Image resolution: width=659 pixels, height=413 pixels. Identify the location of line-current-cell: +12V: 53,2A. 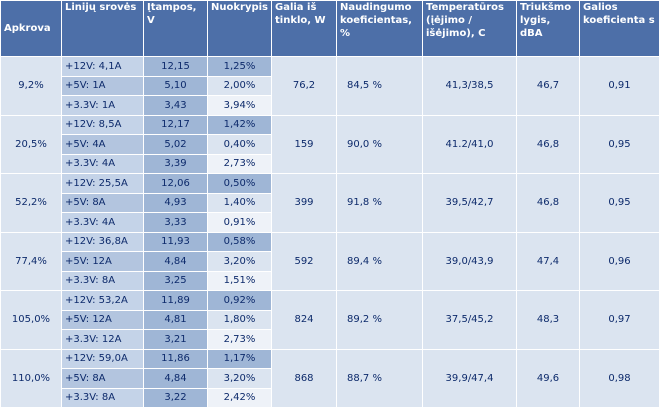
(102, 300).